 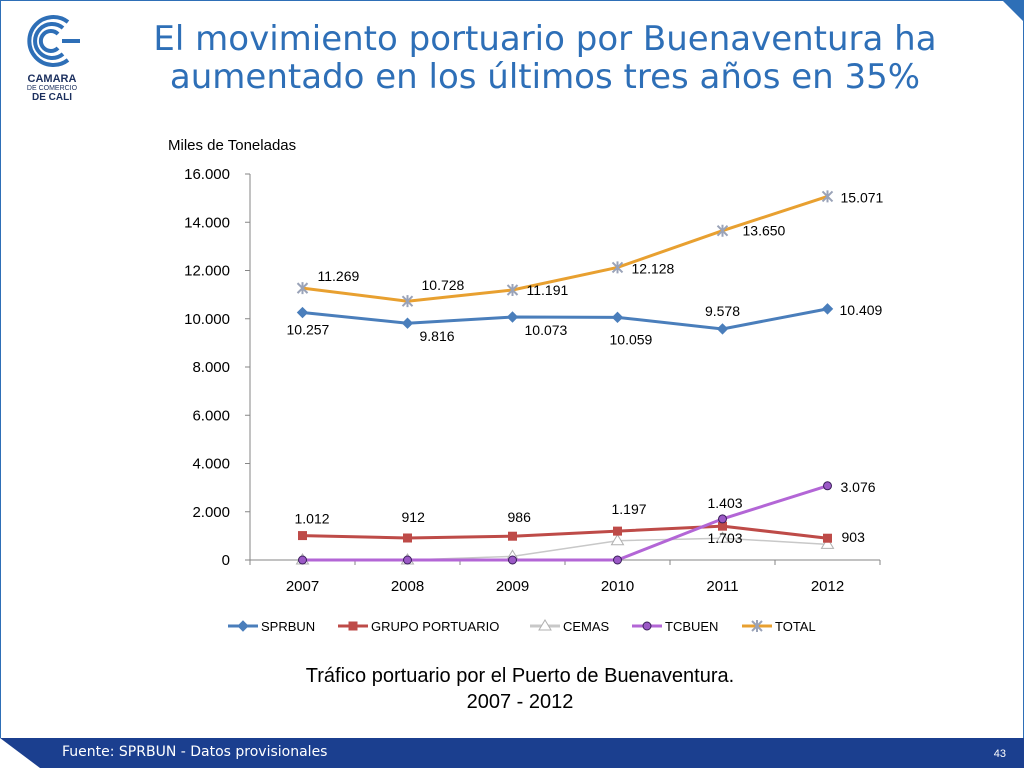 What do you see at coordinates (854, 537) in the screenshot?
I see `data-label-grupo-portuario: 903` at bounding box center [854, 537].